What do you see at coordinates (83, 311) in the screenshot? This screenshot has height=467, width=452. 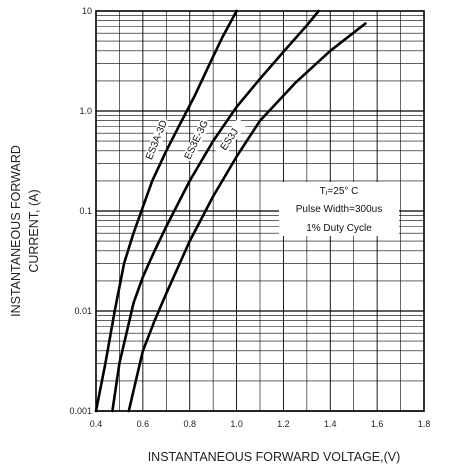 I see `y-tick-label: 0.01` at bounding box center [83, 311].